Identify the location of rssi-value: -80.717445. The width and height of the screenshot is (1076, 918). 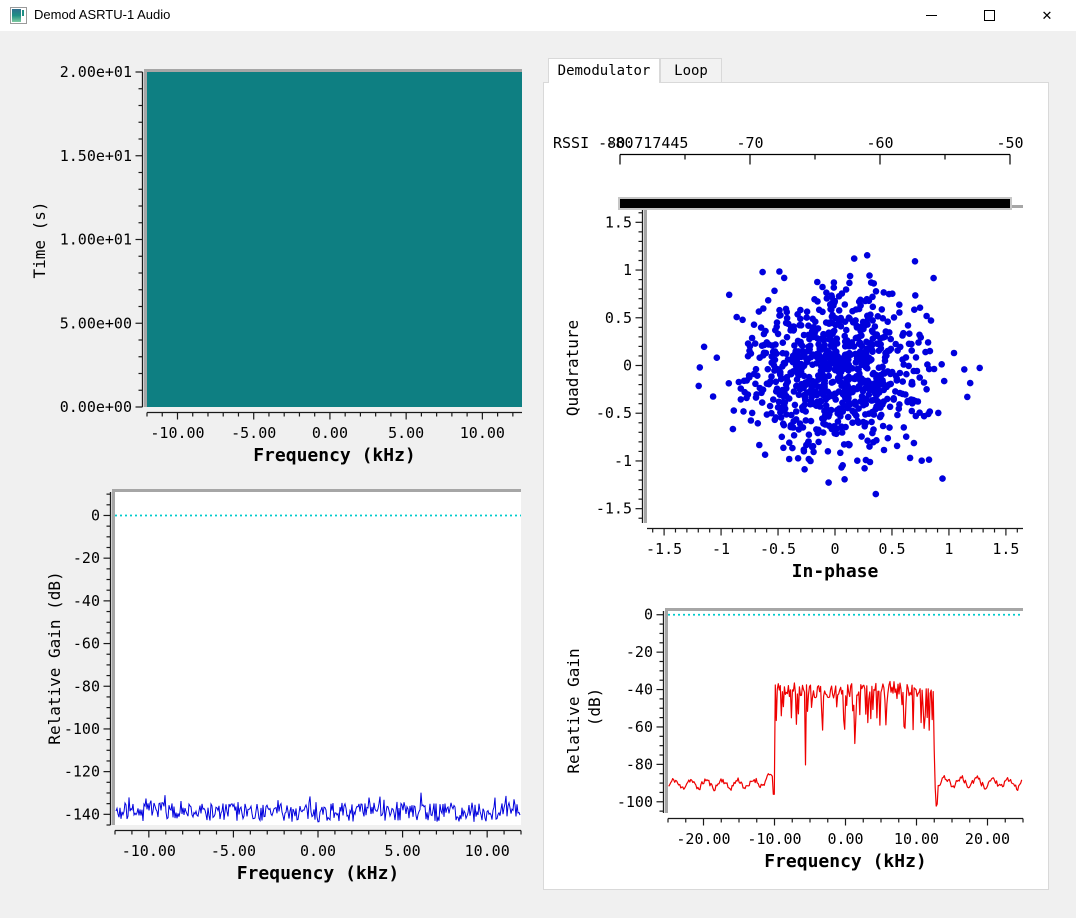
(643, 143).